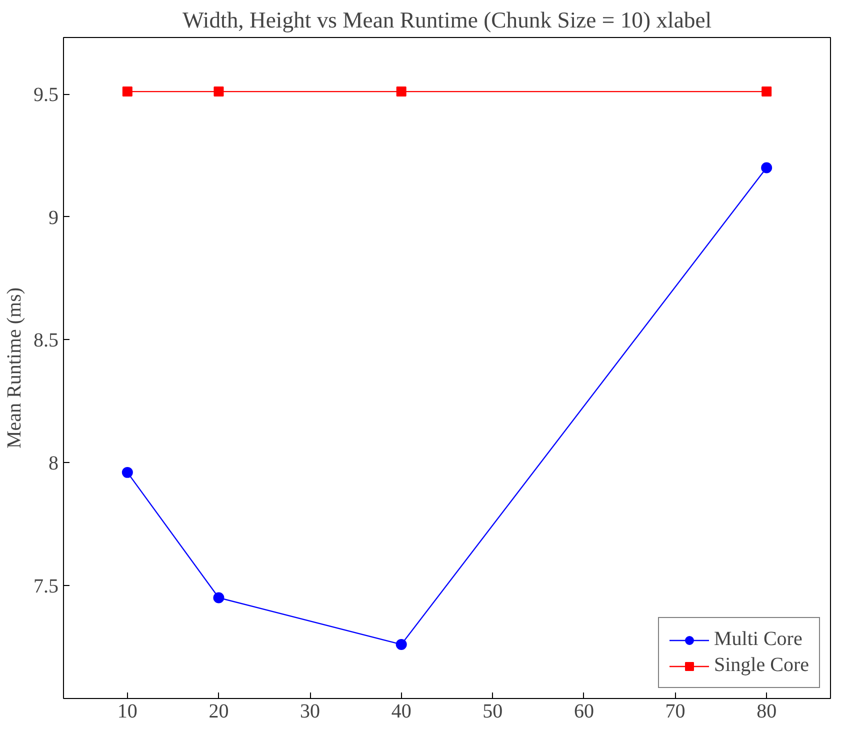  I want to click on x-tick-label: 10, so click(127, 711).